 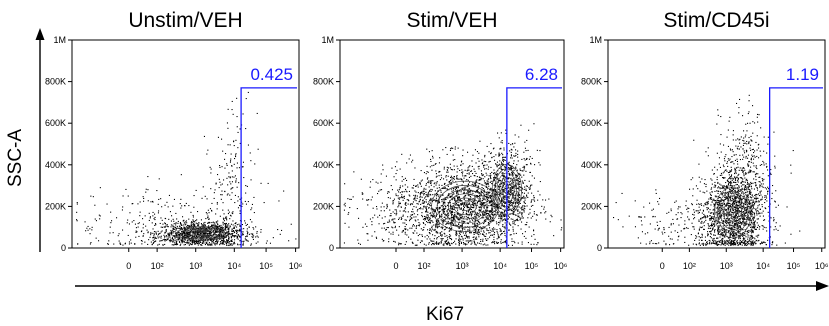 What do you see at coordinates (423, 266) in the screenshot?
I see `x-tick-label: 10²` at bounding box center [423, 266].